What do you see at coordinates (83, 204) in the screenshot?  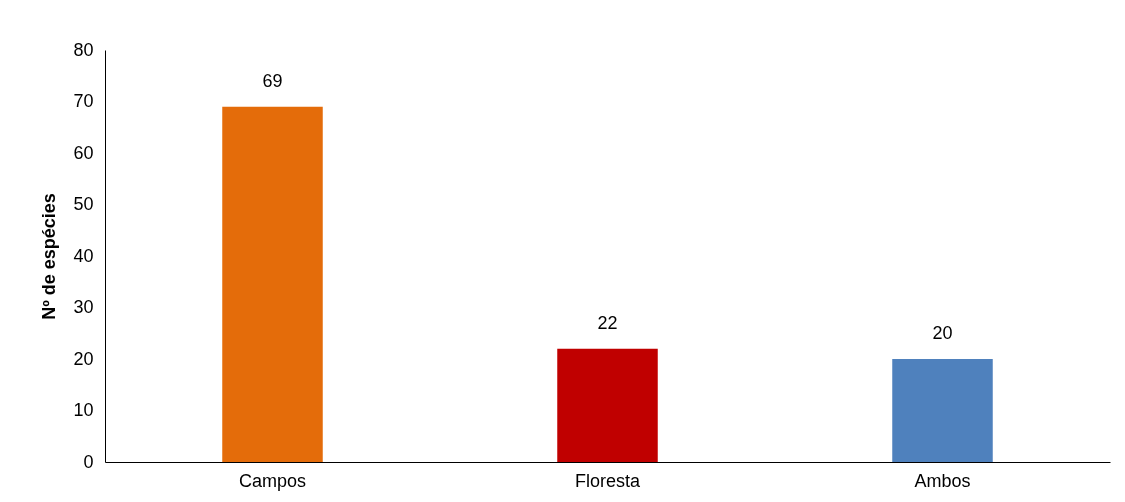 I see `y-tick-label: 50` at bounding box center [83, 204].